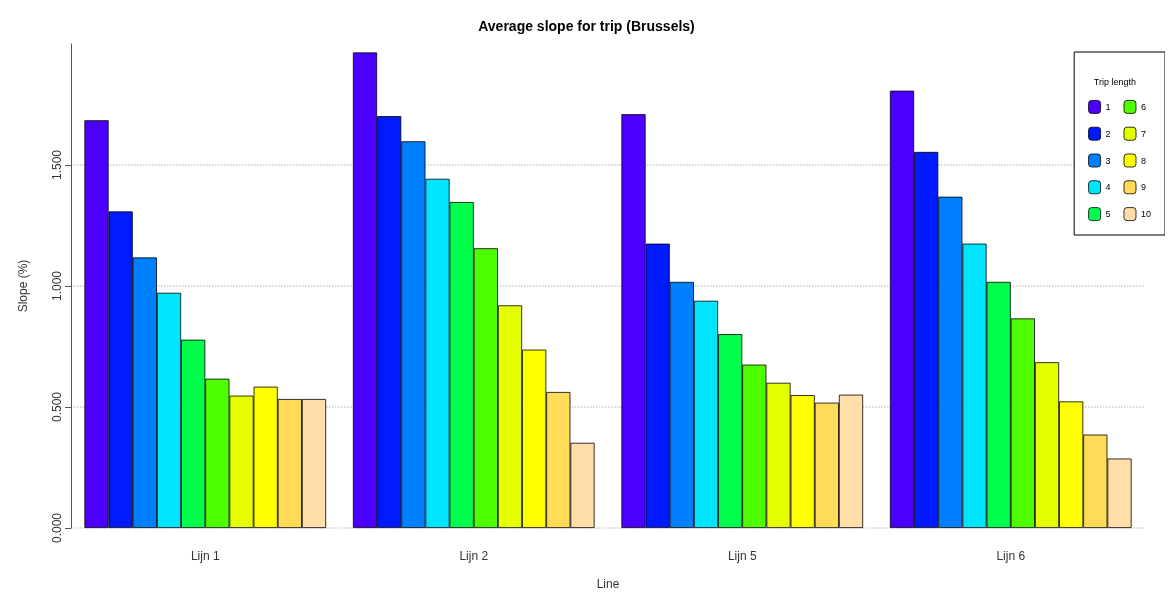 The height and width of the screenshot is (603, 1173). What do you see at coordinates (608, 584) in the screenshot?
I see `x-axis-title: Line` at bounding box center [608, 584].